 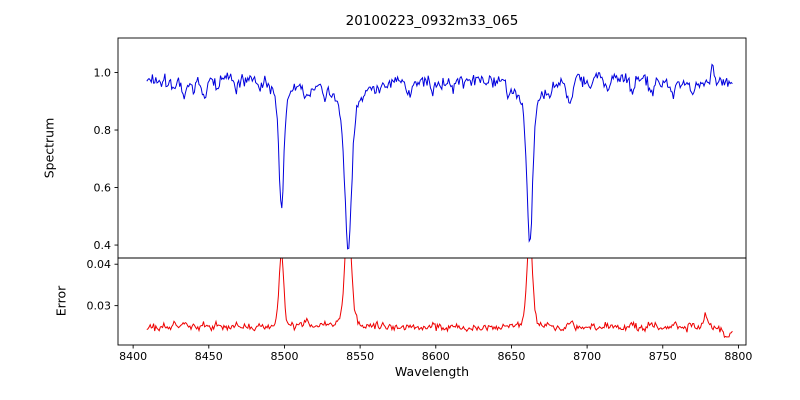 What do you see at coordinates (133, 356) in the screenshot?
I see `x-tick-label: 8400` at bounding box center [133, 356].